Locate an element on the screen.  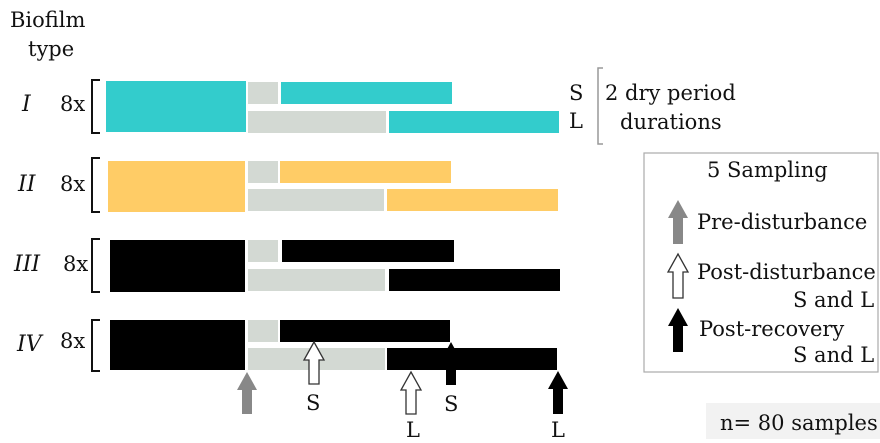
durations-text-line2: durations is located at coordinates (671, 122).